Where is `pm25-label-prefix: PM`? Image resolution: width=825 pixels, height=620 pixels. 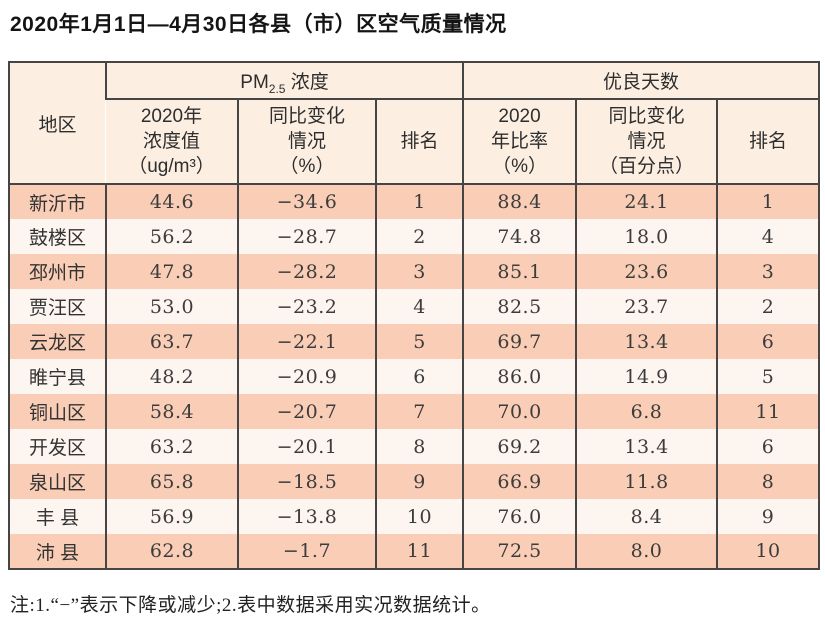
pm25-label-prefix: PM is located at coordinates (254, 83).